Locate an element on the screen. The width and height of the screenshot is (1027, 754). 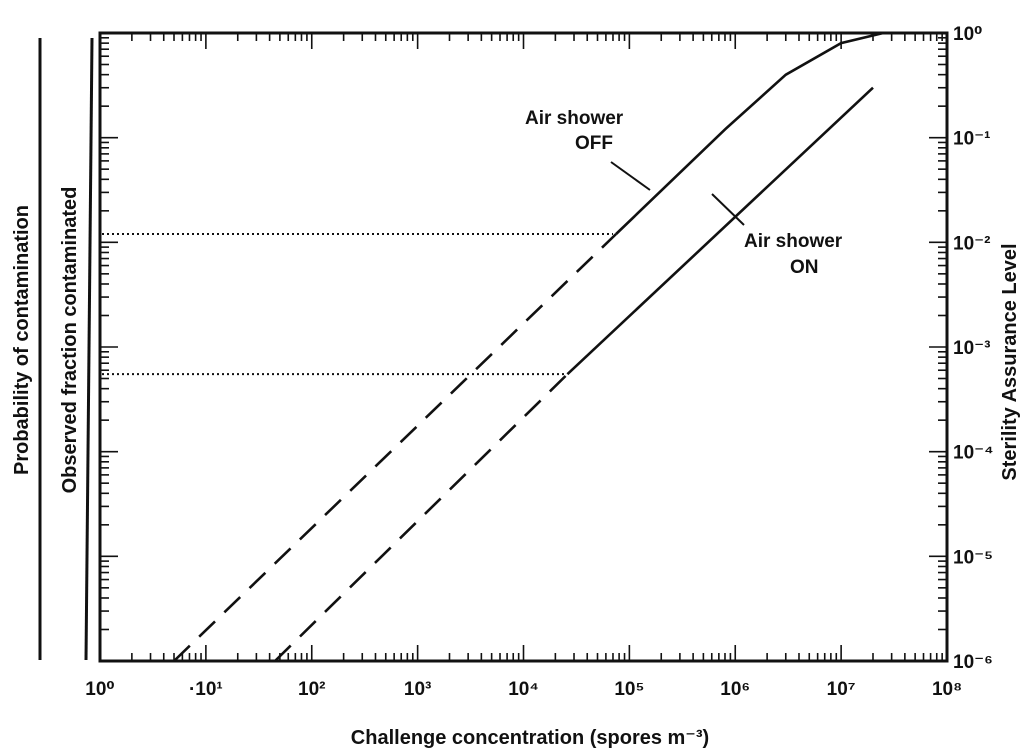
right-axis-title: Sterility Assurance Level is located at coordinates (1010, 361).